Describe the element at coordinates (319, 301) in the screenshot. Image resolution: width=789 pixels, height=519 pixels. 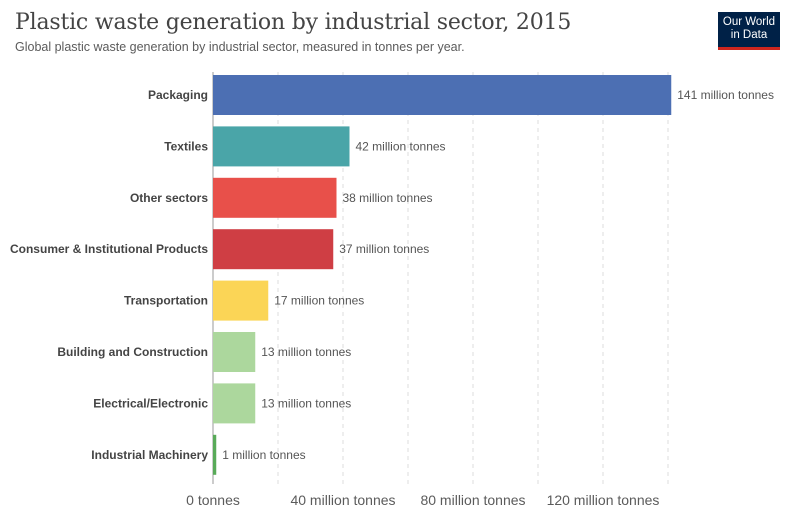
I see `value-label: 17 million tonnes` at that location.